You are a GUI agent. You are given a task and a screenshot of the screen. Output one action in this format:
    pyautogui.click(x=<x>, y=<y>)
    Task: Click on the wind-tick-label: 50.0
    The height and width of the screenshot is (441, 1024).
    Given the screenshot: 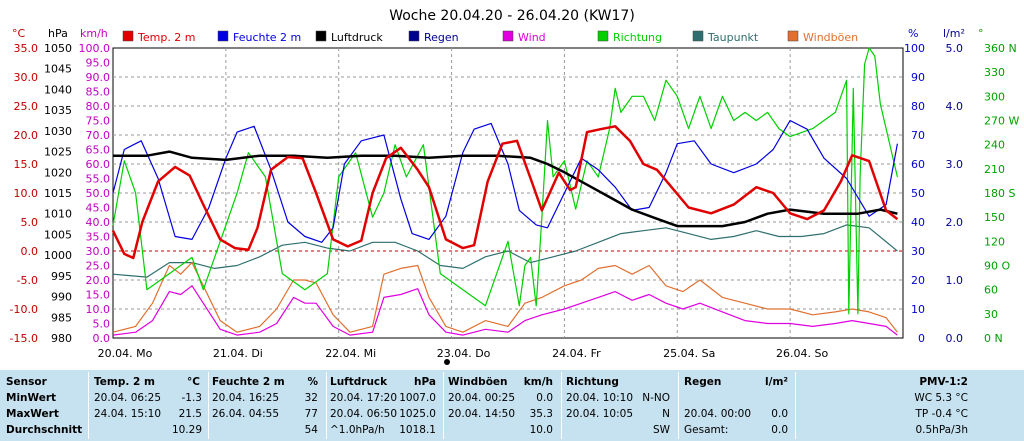 What is the action you would take?
    pyautogui.click(x=98, y=193)
    